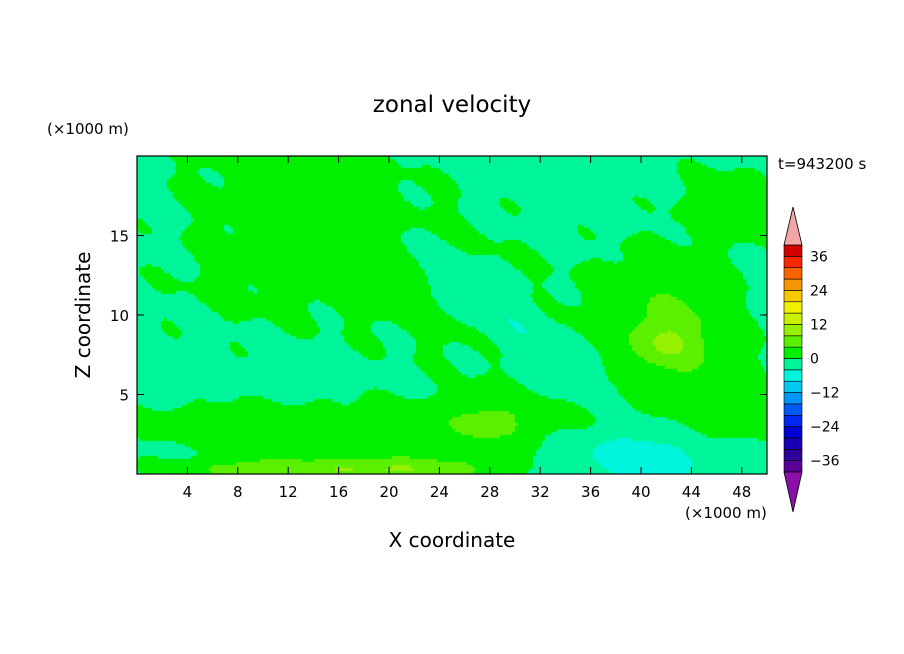  I want to click on y-tick-label: 15, so click(119, 237).